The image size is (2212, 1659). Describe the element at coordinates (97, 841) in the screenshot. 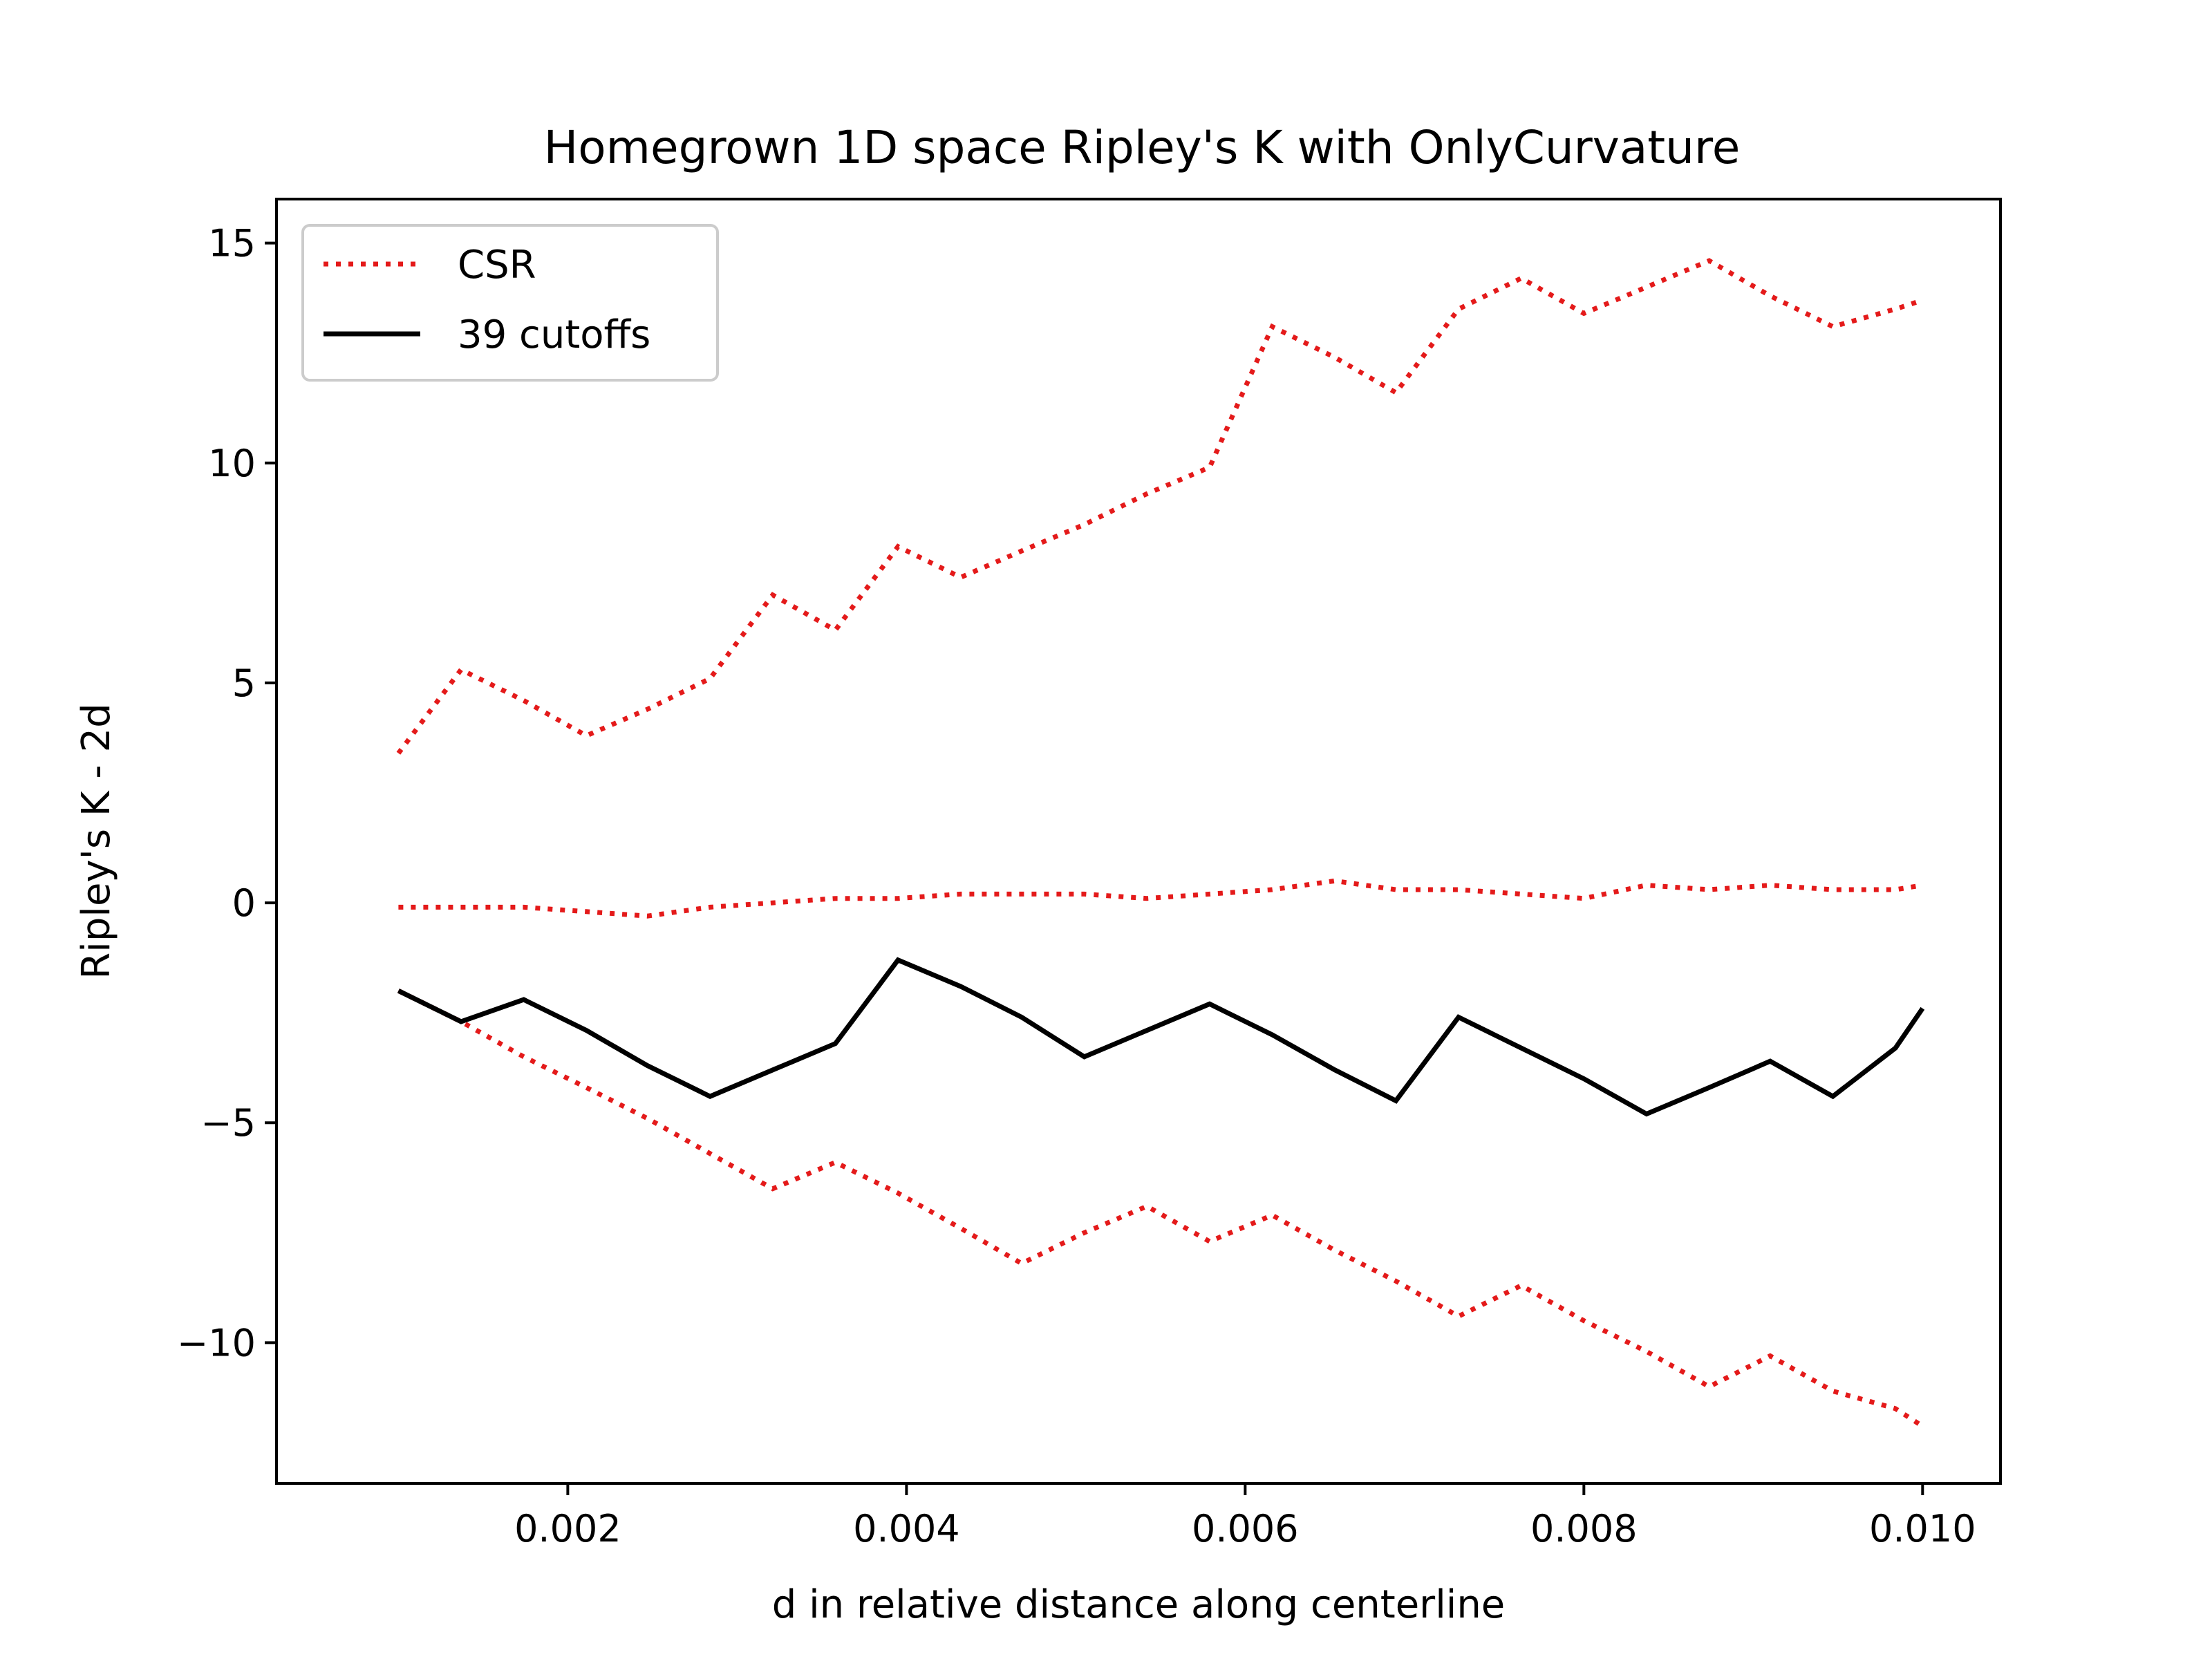

I see `y-axis-label: Ripley's K - 2d` at that location.